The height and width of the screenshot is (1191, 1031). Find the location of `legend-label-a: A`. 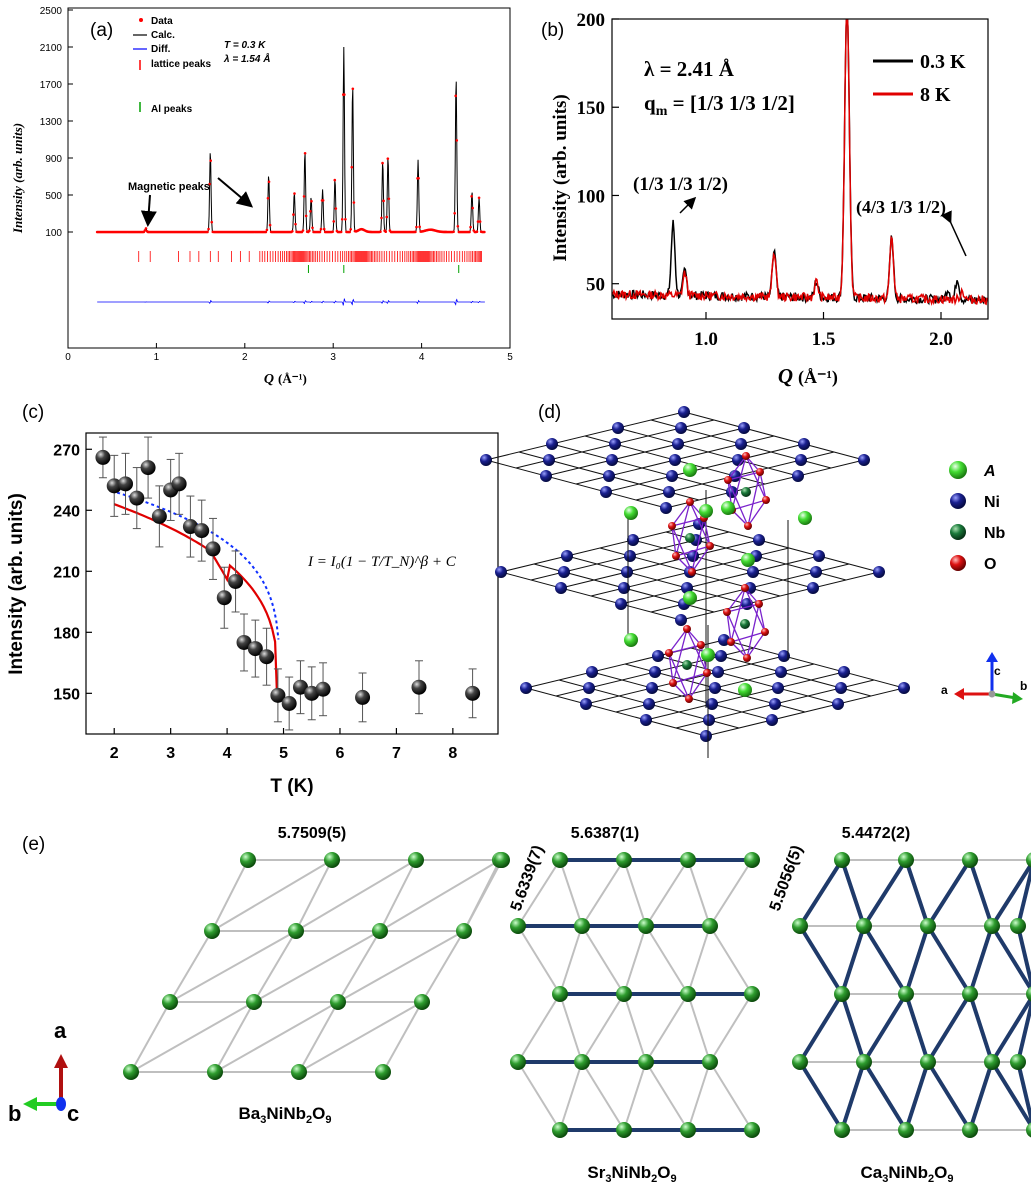

legend-label-a: A is located at coordinates (989, 471).